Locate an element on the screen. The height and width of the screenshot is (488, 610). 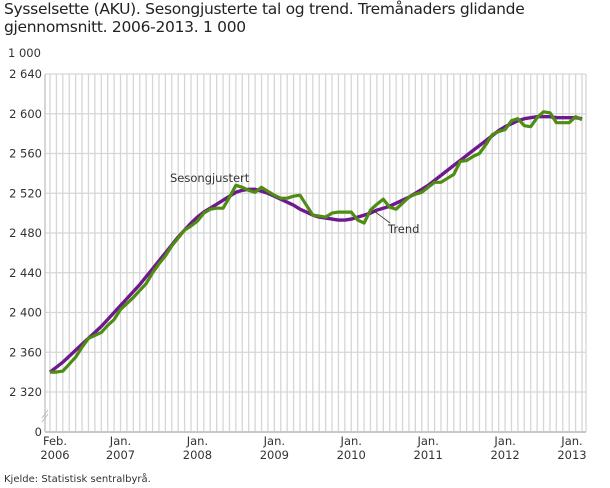
y-tick-label: 2 440 is located at coordinates (25, 273).